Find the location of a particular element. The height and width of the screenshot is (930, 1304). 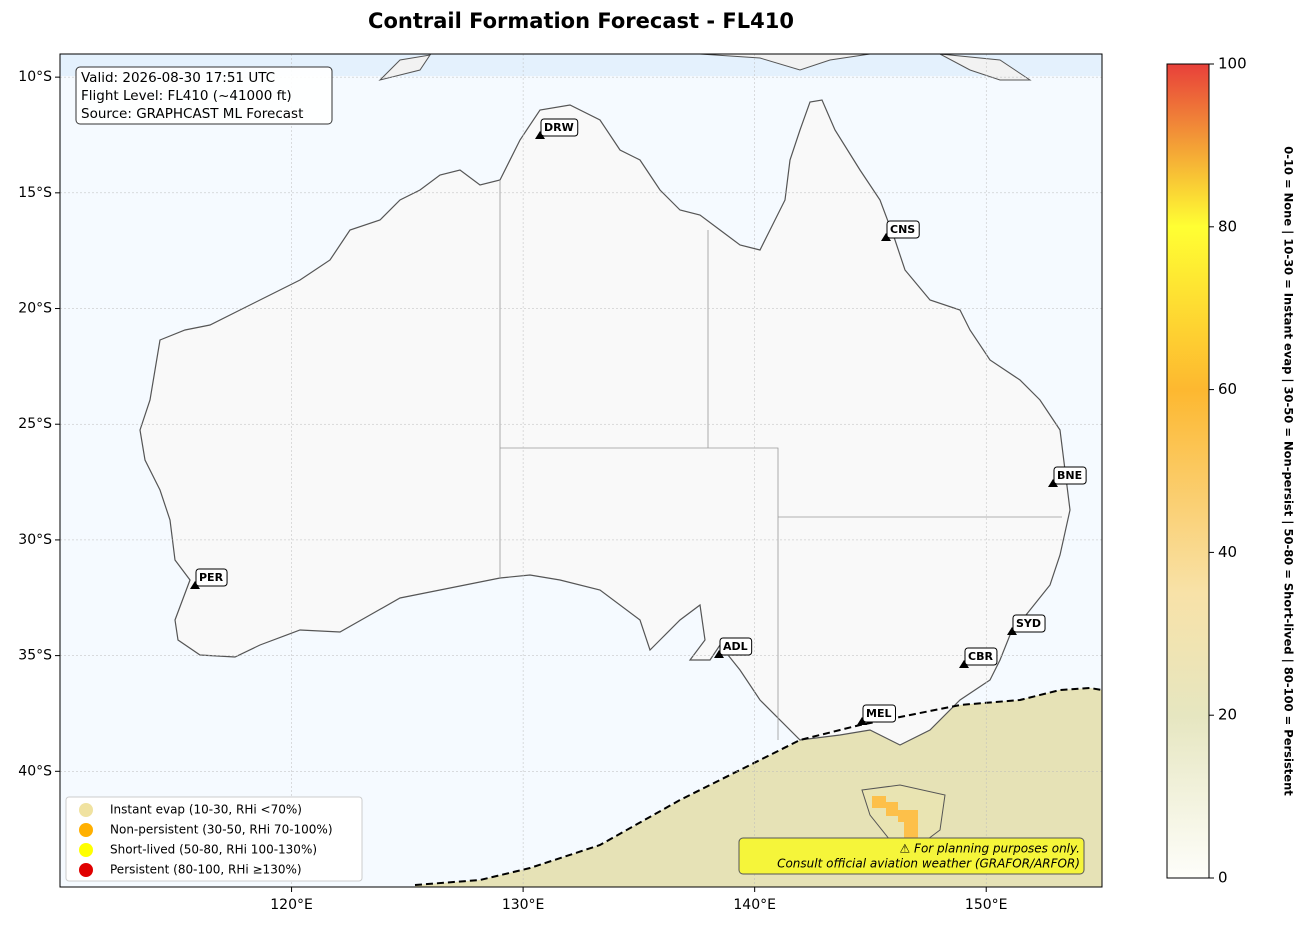

city-label: DRW is located at coordinates (559, 127).